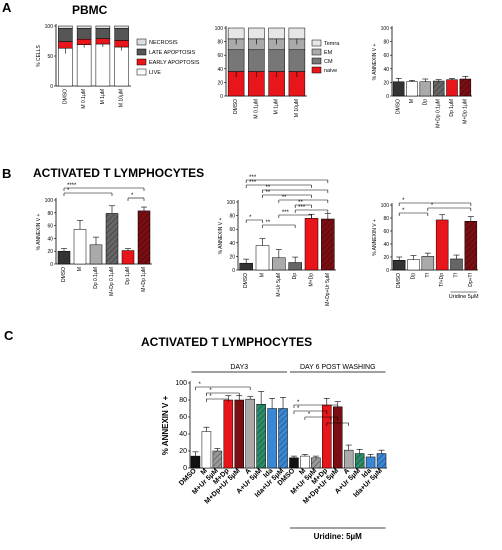 Image resolution: width=502 pixels, height=550 pixels. Describe the element at coordinates (442, 280) in the screenshot. I see `b3-category-label: Tf+Dp` at that location.